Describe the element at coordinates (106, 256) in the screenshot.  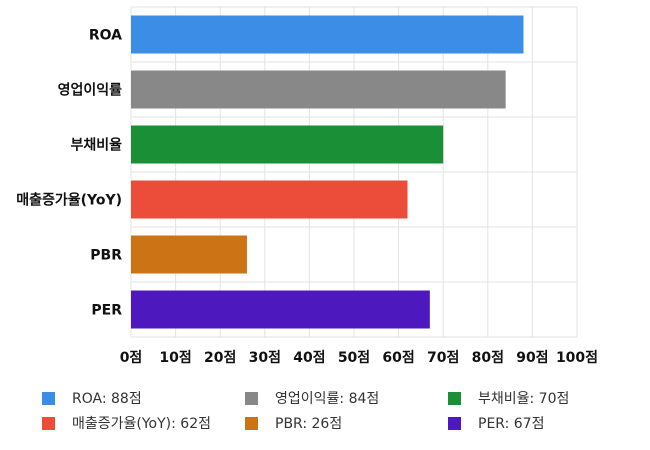
I see `y-tick-label: PBR` at that location.